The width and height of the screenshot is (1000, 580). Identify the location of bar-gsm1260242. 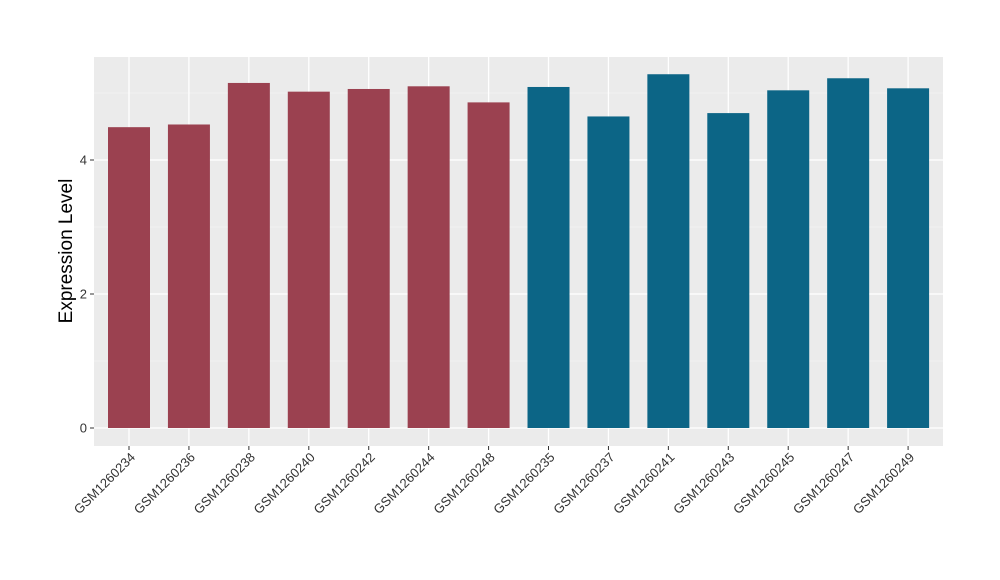
(368, 258).